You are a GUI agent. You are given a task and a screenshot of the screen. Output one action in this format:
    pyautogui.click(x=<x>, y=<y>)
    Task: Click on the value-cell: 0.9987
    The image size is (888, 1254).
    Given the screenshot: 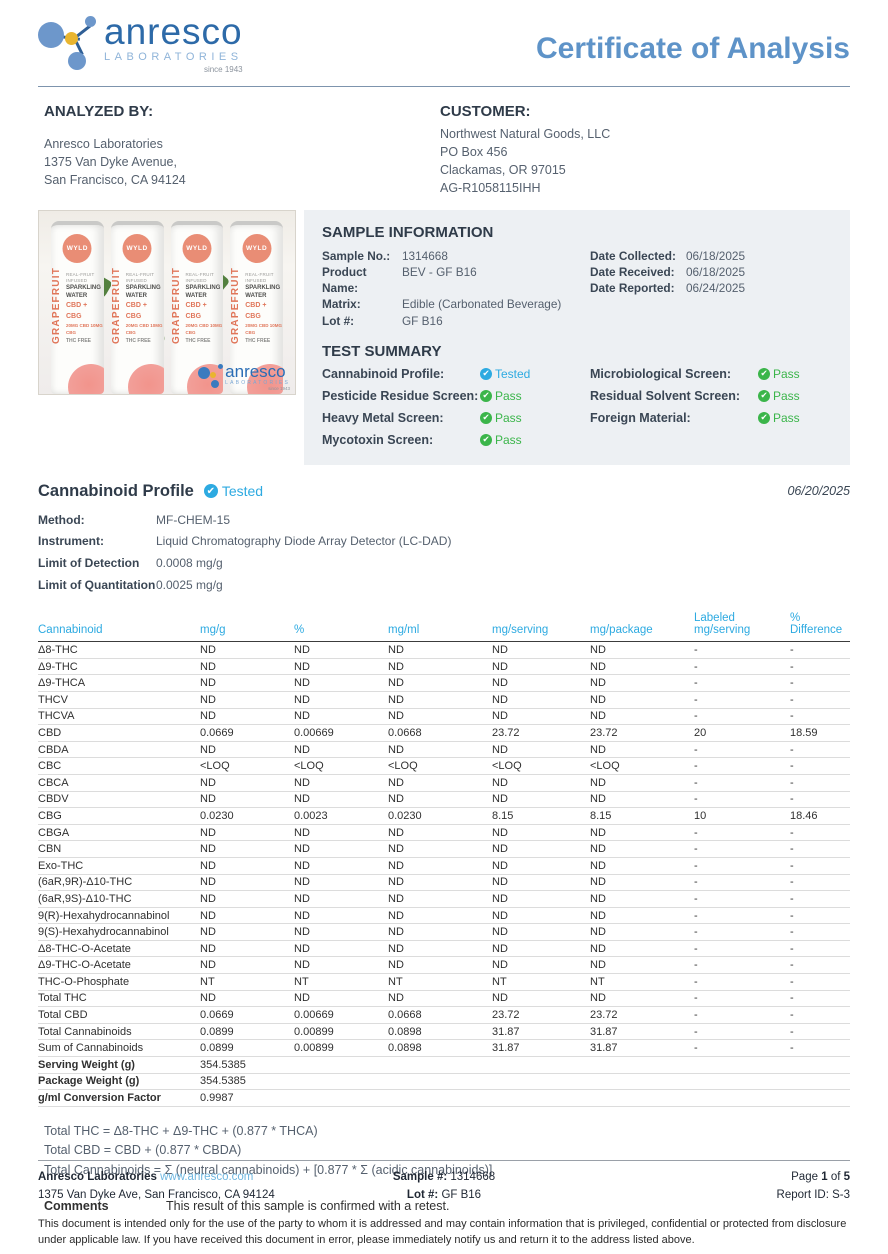 What is the action you would take?
    pyautogui.click(x=247, y=1098)
    